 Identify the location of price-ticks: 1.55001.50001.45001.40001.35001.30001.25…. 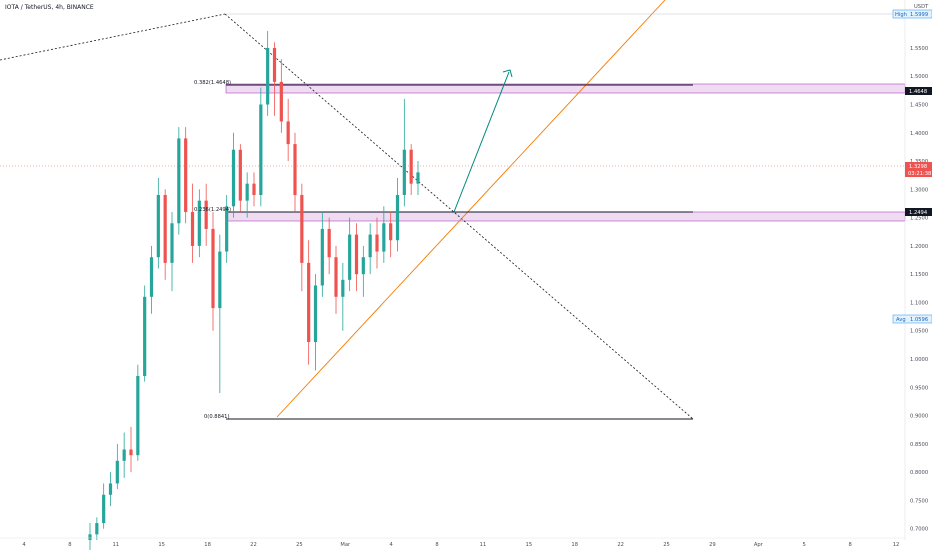
(919, 289).